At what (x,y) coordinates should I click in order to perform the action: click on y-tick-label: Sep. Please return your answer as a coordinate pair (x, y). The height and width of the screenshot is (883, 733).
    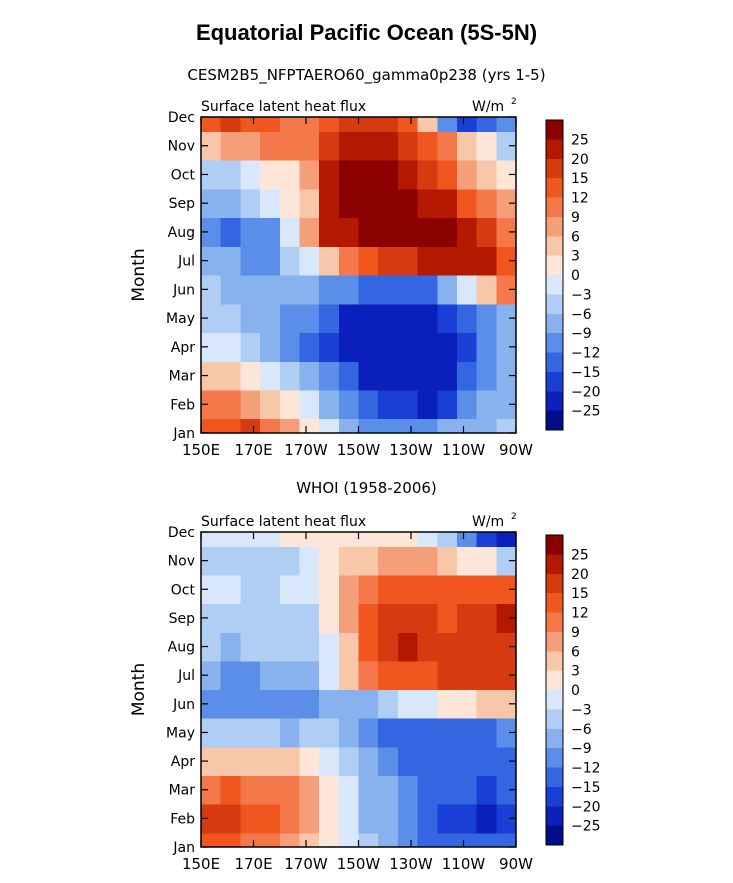
    Looking at the image, I should click on (182, 204).